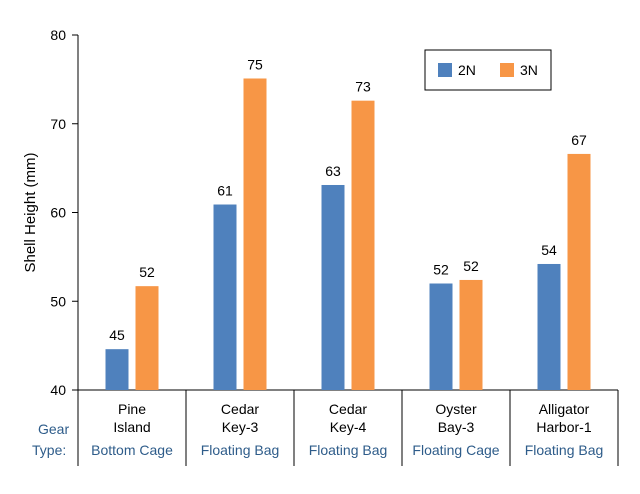 Image resolution: width=640 pixels, height=494 pixels. Describe the element at coordinates (564, 409) in the screenshot. I see `category-label: Alligator` at that location.